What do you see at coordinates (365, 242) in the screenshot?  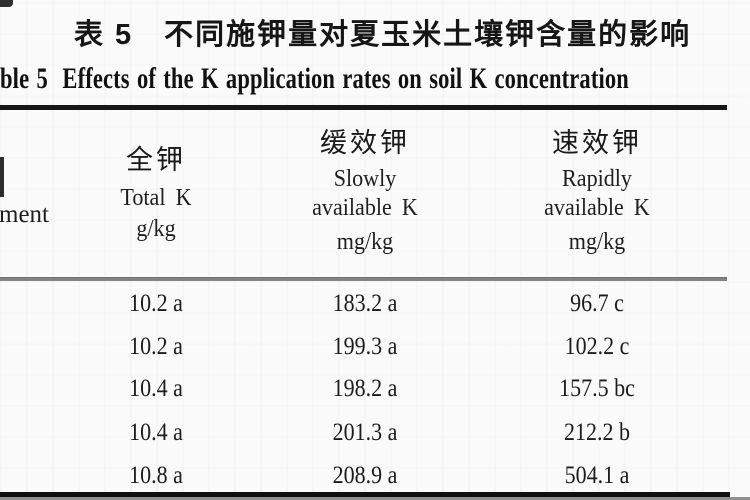 I see `slowly-k-unit-label: mg/kg` at bounding box center [365, 242].